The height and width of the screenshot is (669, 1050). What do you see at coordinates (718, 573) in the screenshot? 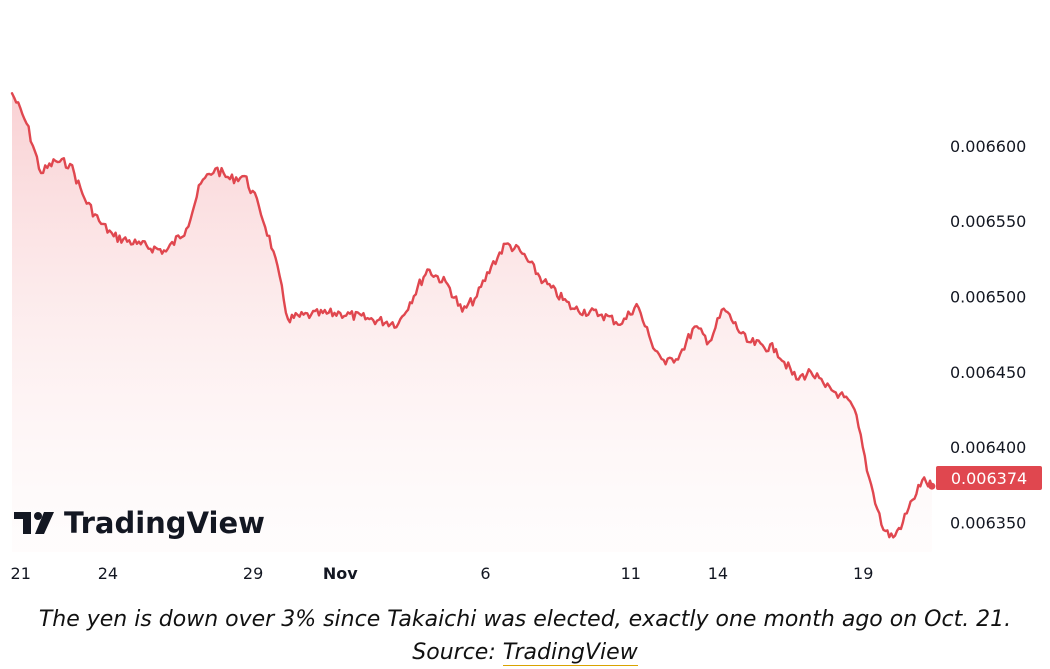
I see `x-tick-label: 14` at bounding box center [718, 573].